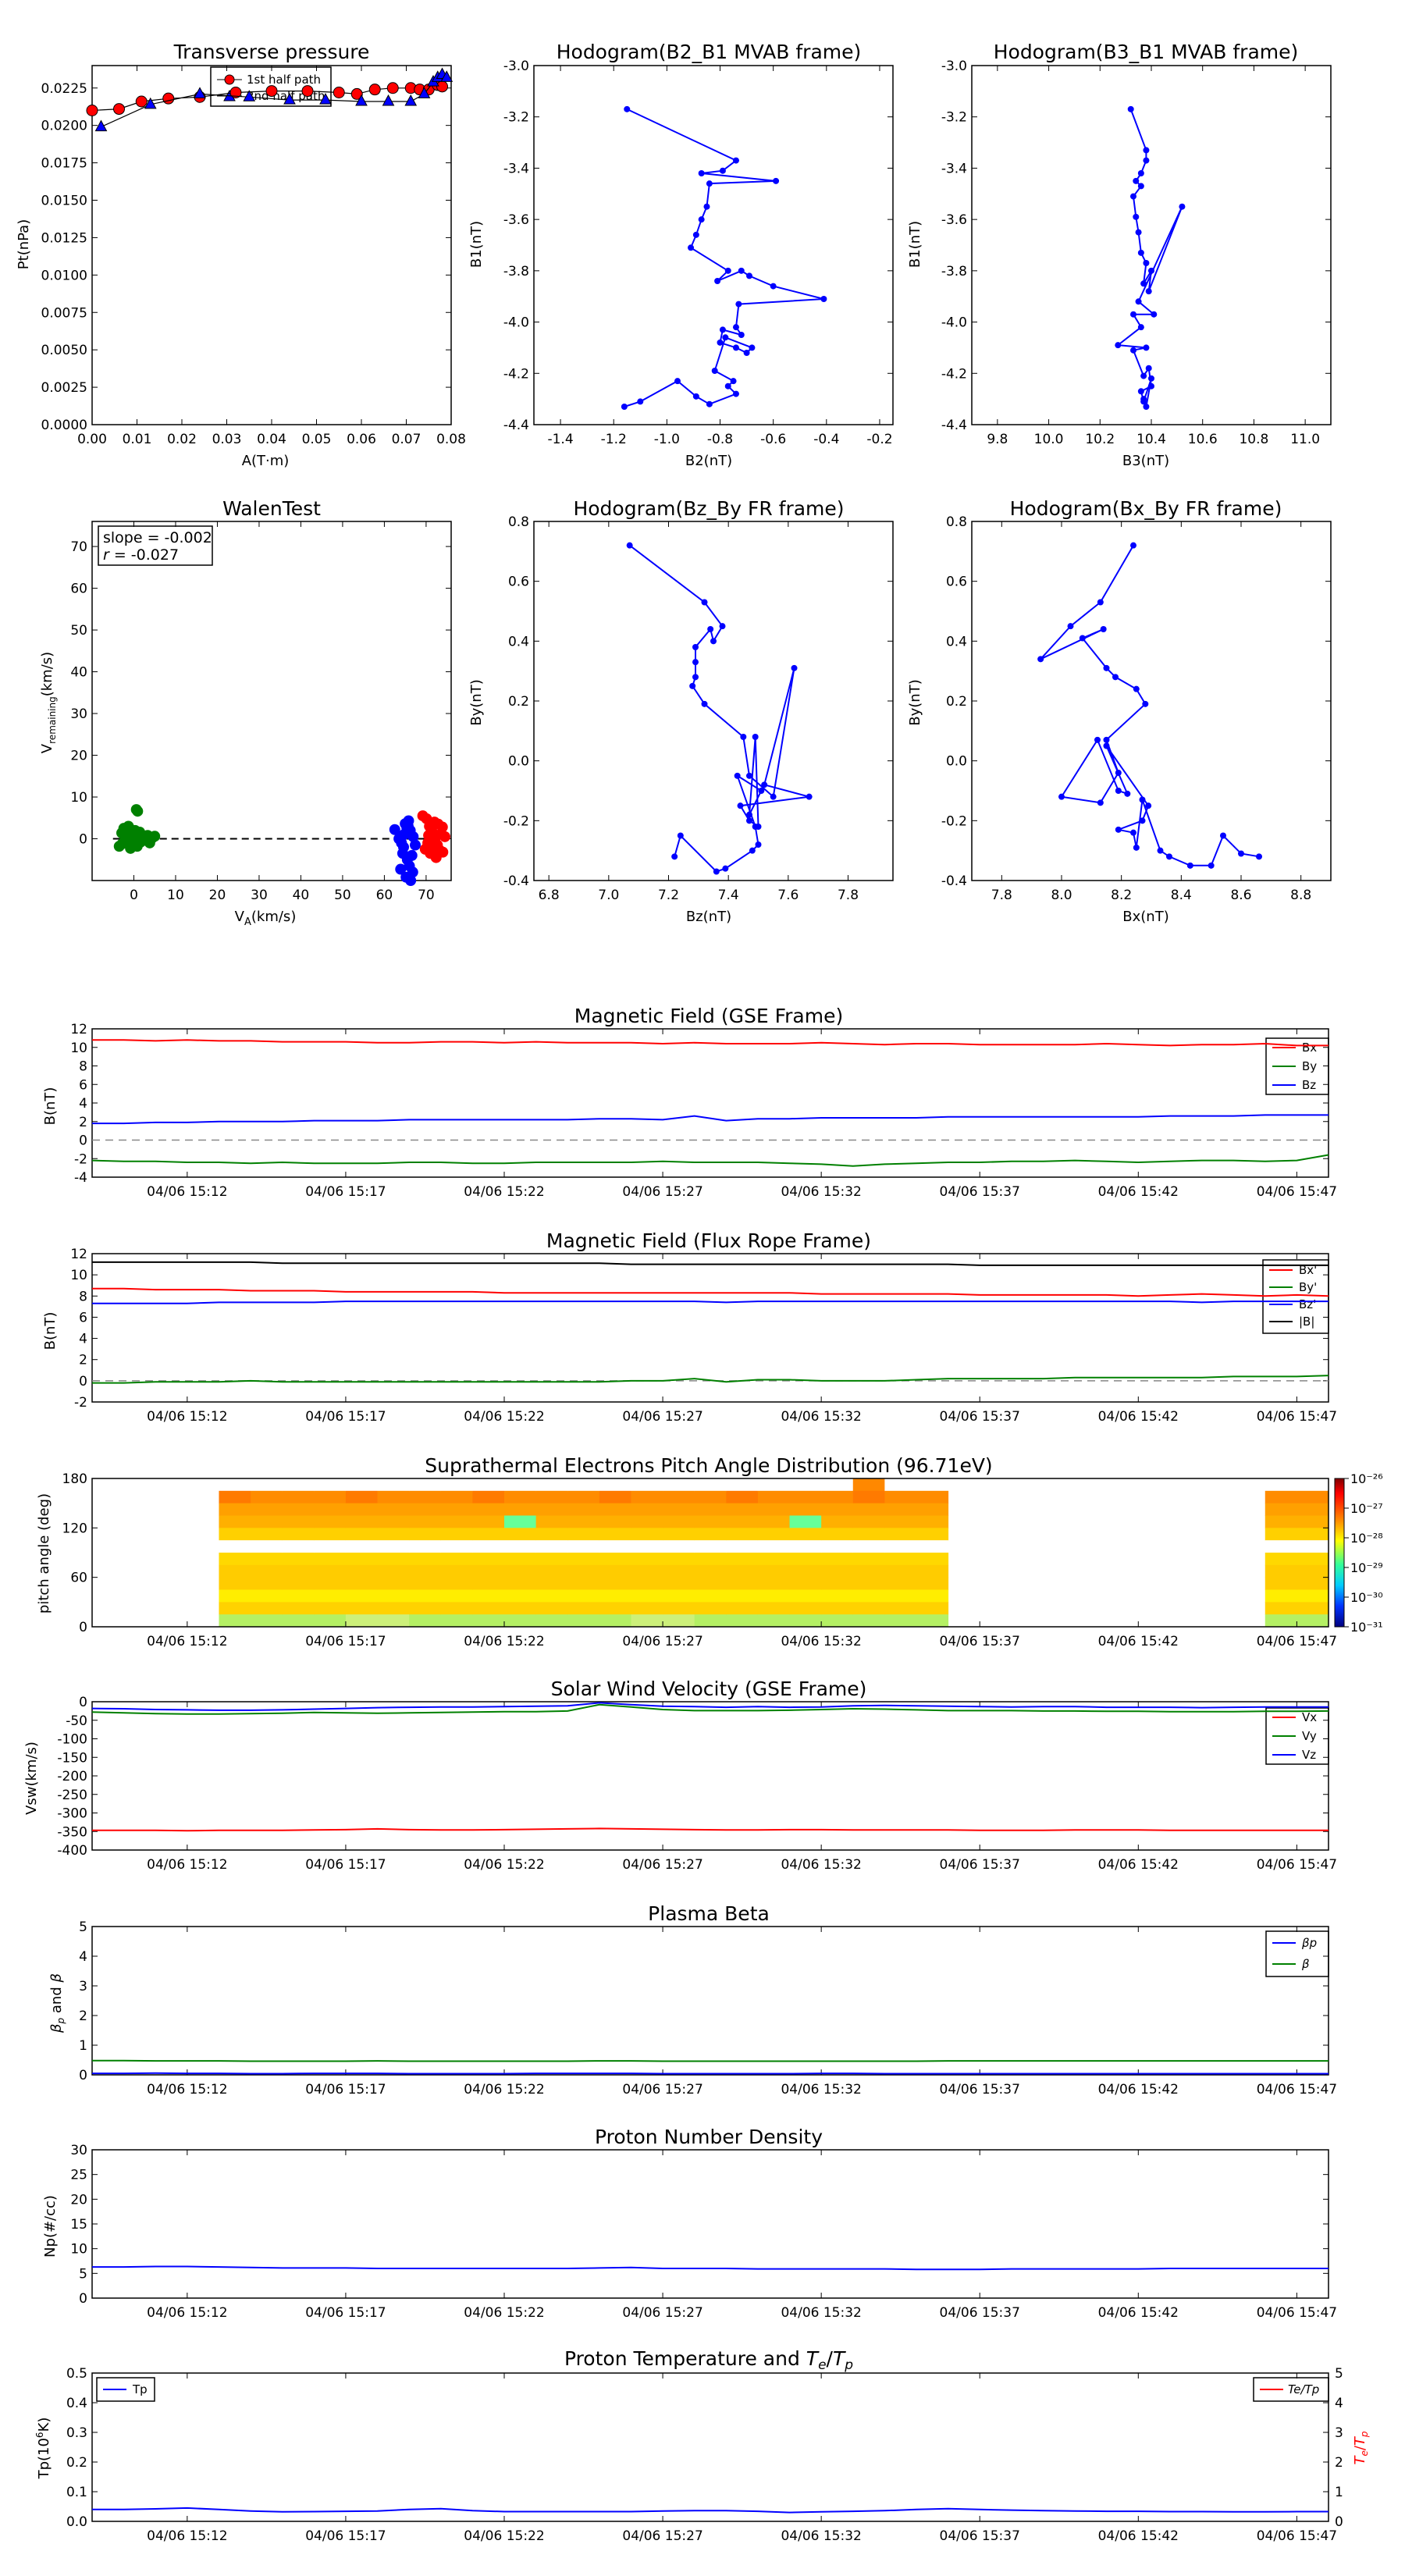 The image size is (1405, 2576). I want to click on mag_gse-series-by, so click(710, 1160).